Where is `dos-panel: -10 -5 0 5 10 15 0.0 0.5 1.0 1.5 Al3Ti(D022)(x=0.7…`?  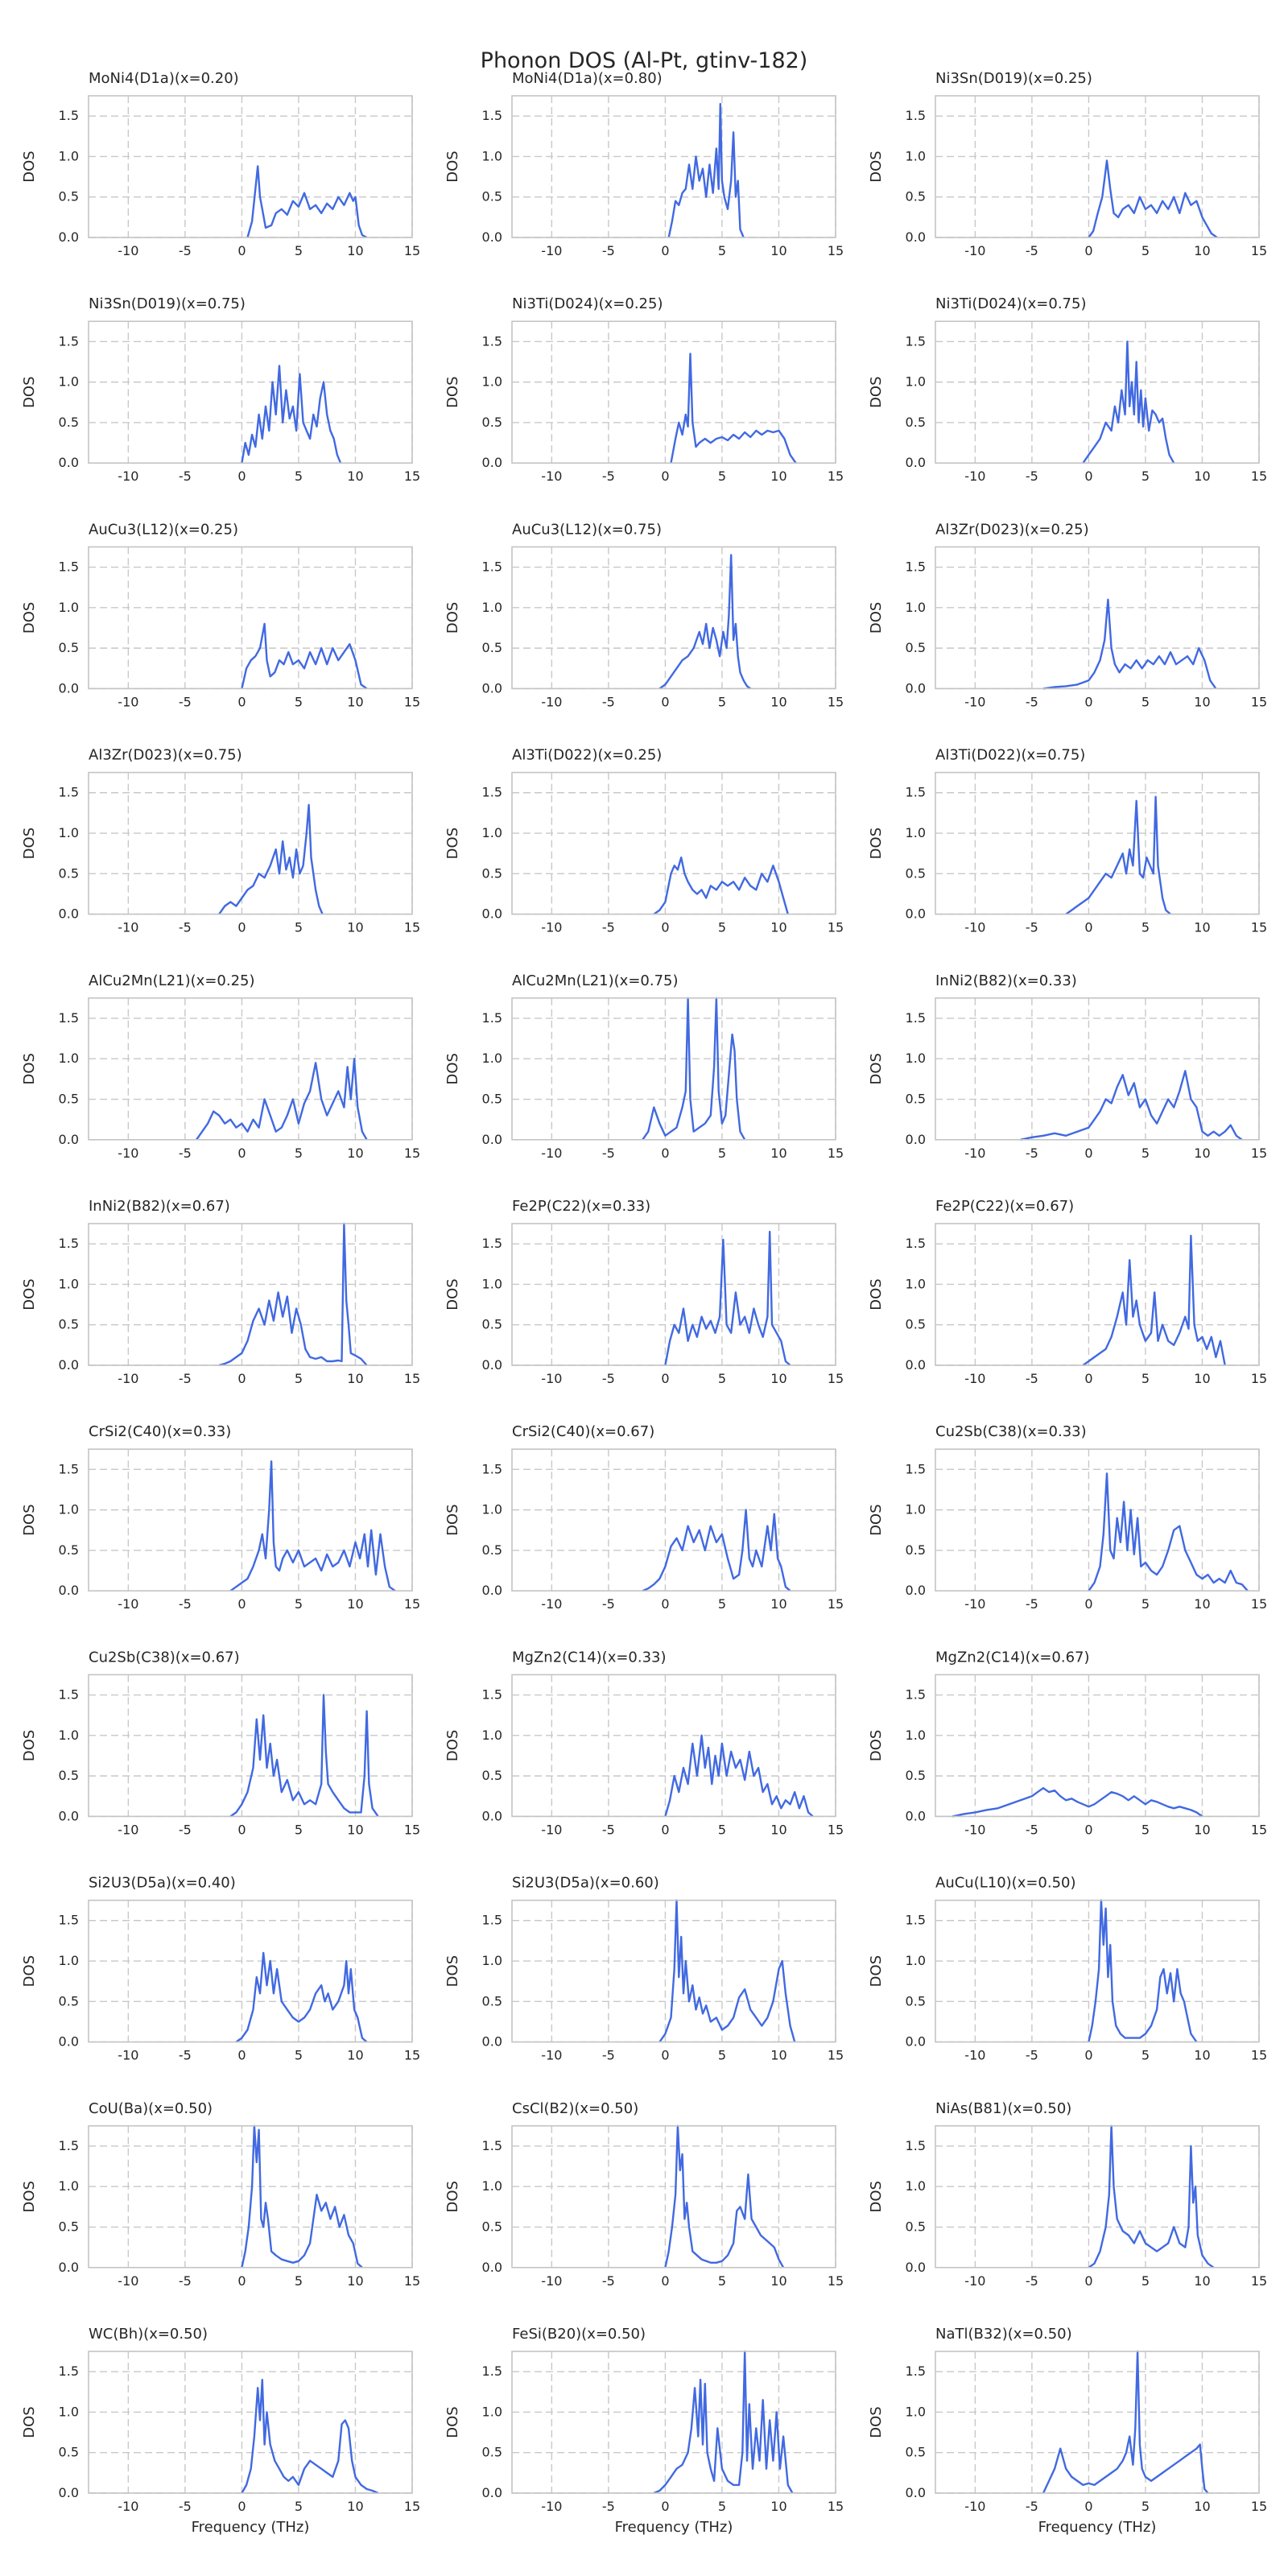 dos-panel: -10 -5 0 5 10 15 0.0 0.5 1.0 1.5 Al3Ti(D022)(x=0.7… is located at coordinates (1067, 841).